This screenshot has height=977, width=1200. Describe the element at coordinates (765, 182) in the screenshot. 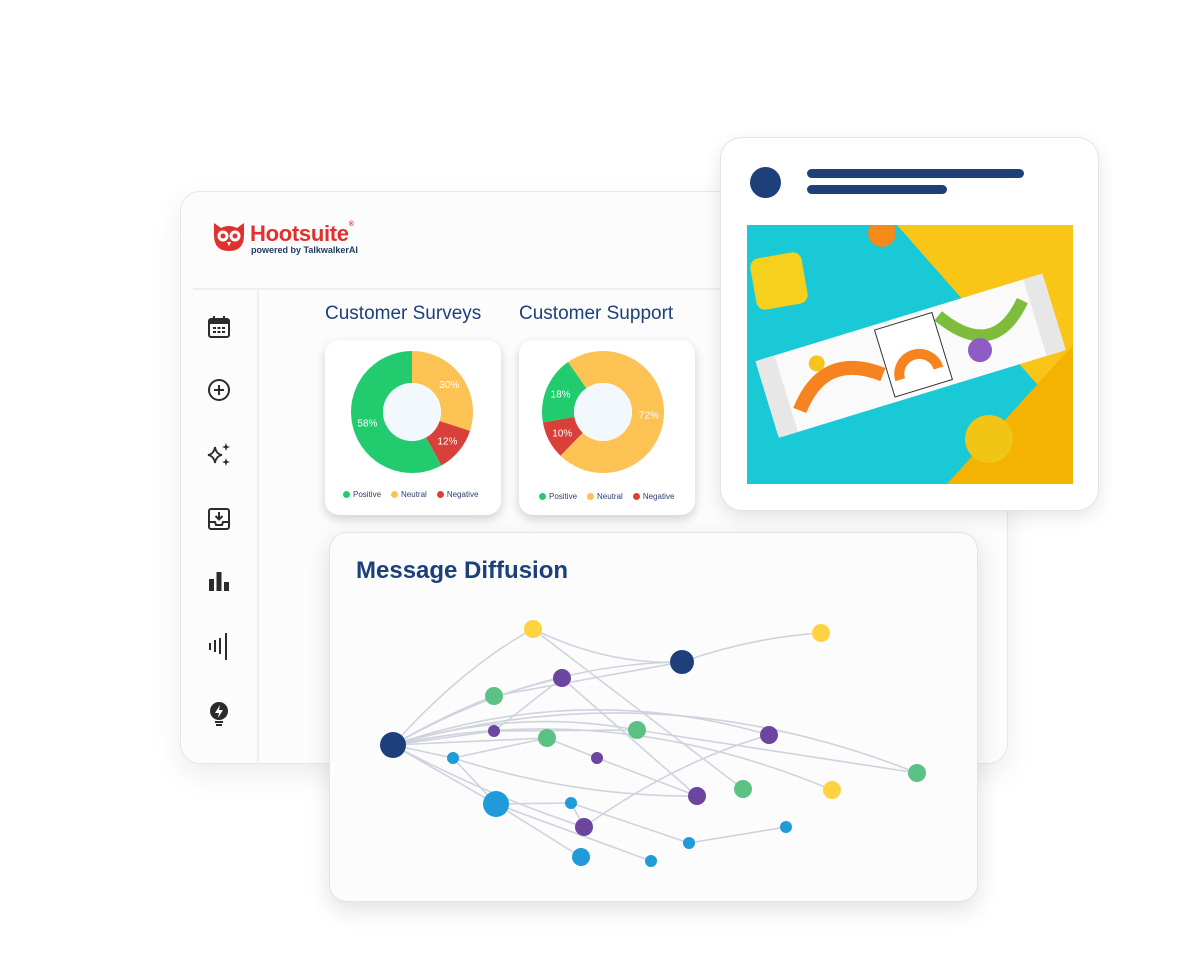

I see `avatar` at that location.